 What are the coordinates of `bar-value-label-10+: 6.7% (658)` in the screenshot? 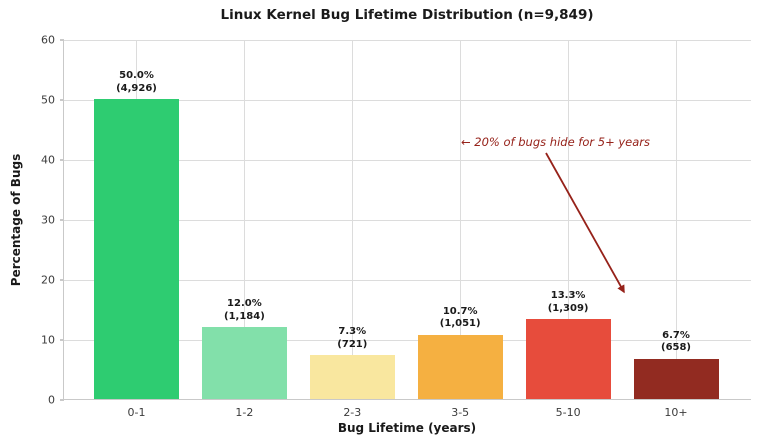 It's located at (676, 342).